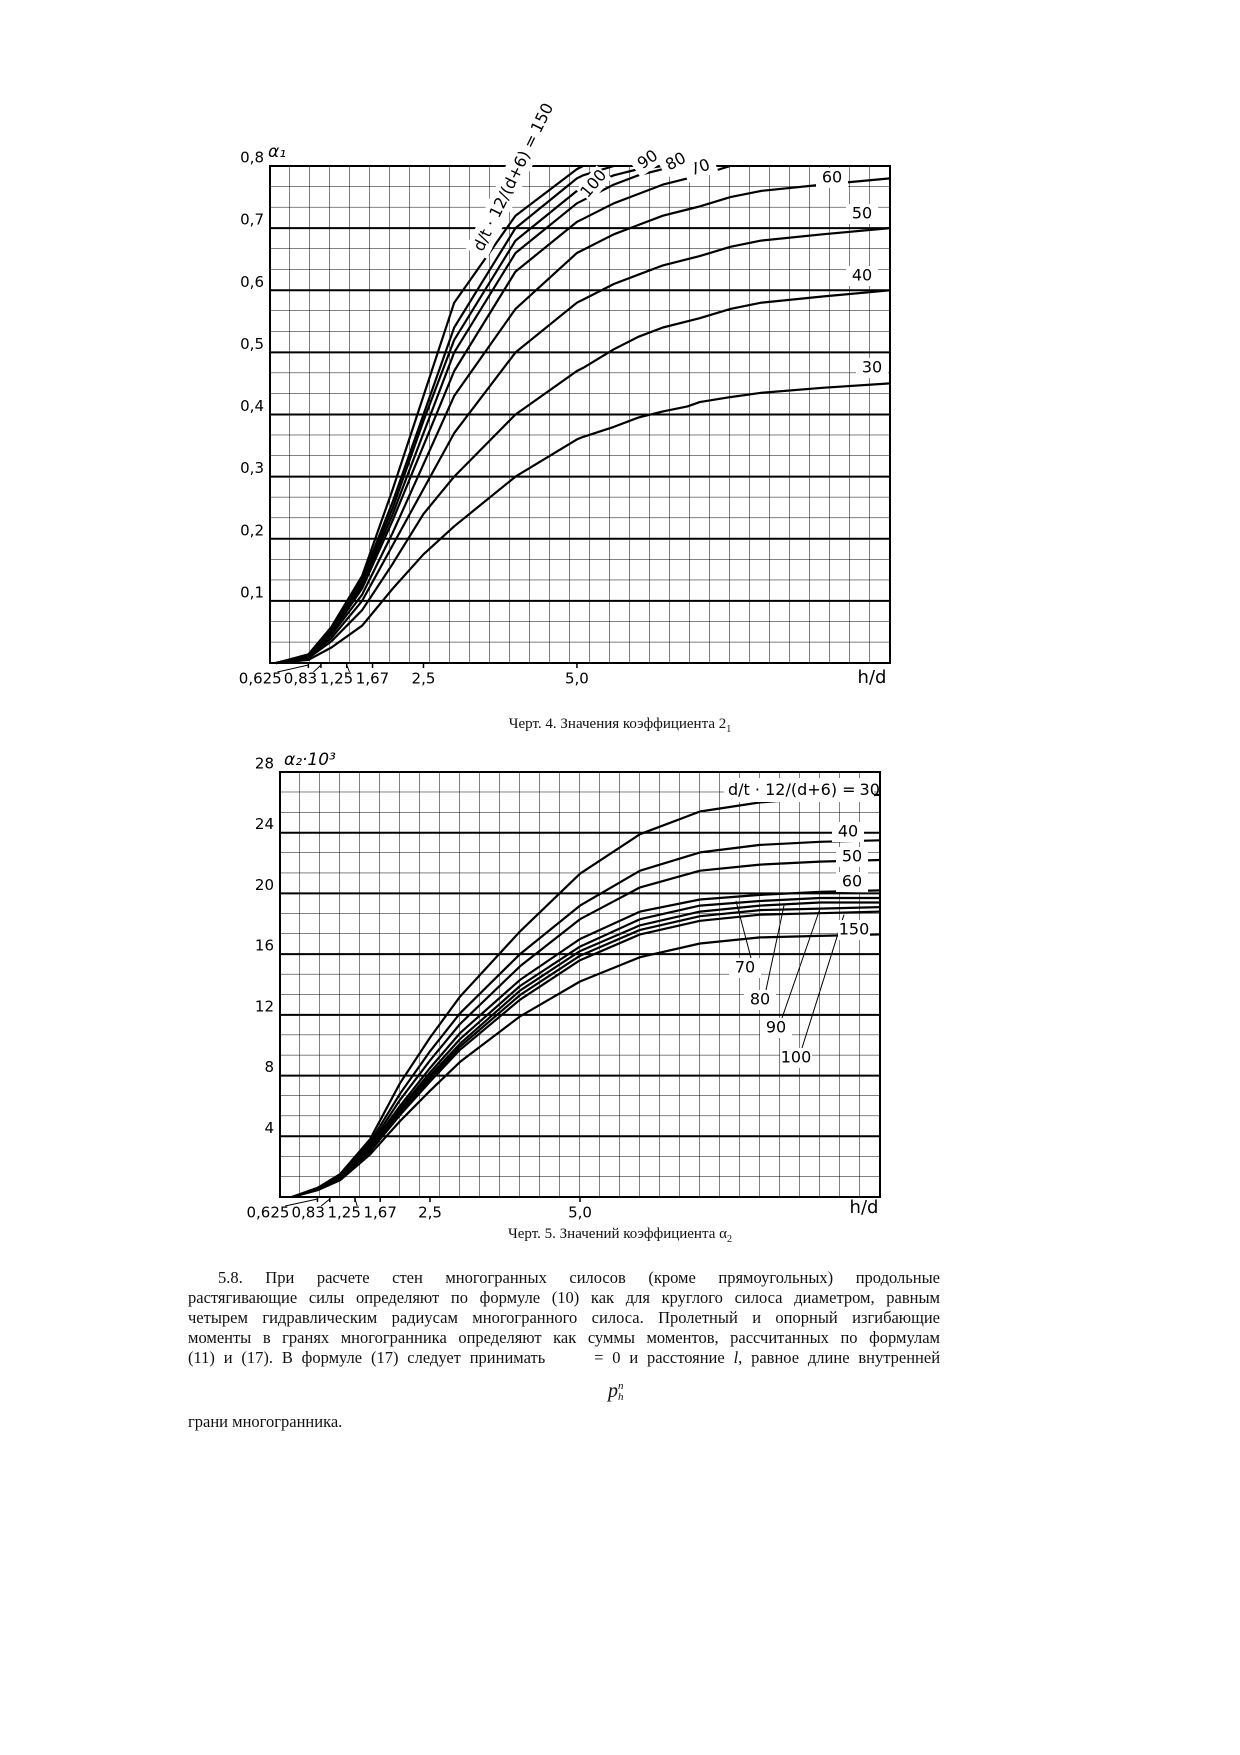 This screenshot has width=1240, height=1755. I want to click on formula-base: p, so click(613, 1391).